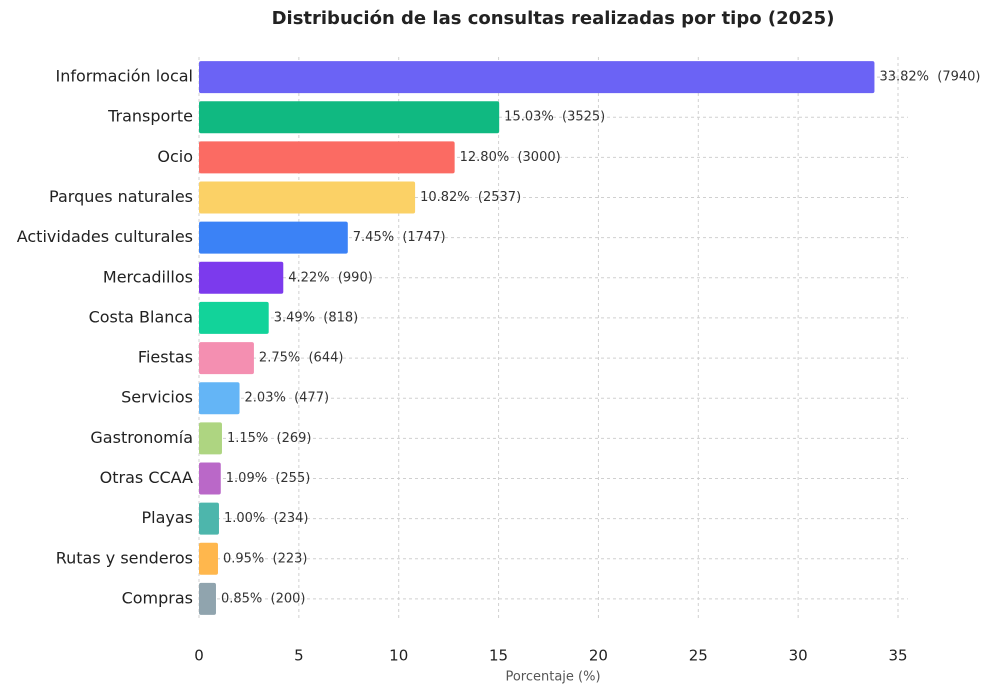  Describe the element at coordinates (141, 316) in the screenshot. I see `y-tick-label: Costa Blanca` at that location.